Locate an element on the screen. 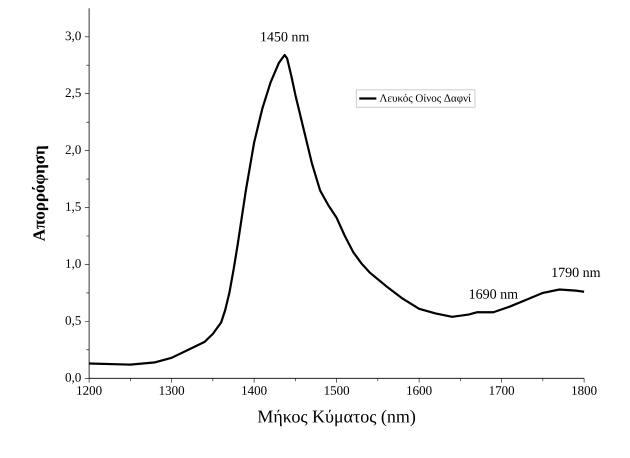 This screenshot has width=630, height=458. y-tick-label: 2,0 is located at coordinates (73, 150).